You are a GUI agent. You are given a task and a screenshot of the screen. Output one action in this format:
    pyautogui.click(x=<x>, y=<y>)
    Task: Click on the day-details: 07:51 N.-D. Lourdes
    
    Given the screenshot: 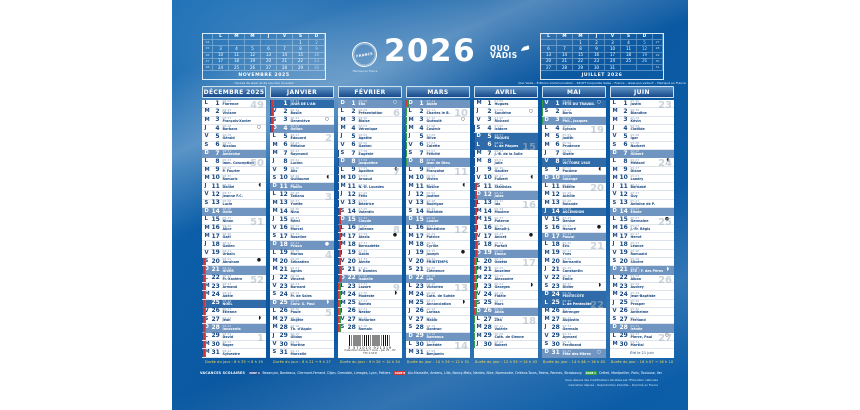 What is the action you would take?
    pyautogui.click(x=371, y=186)
    